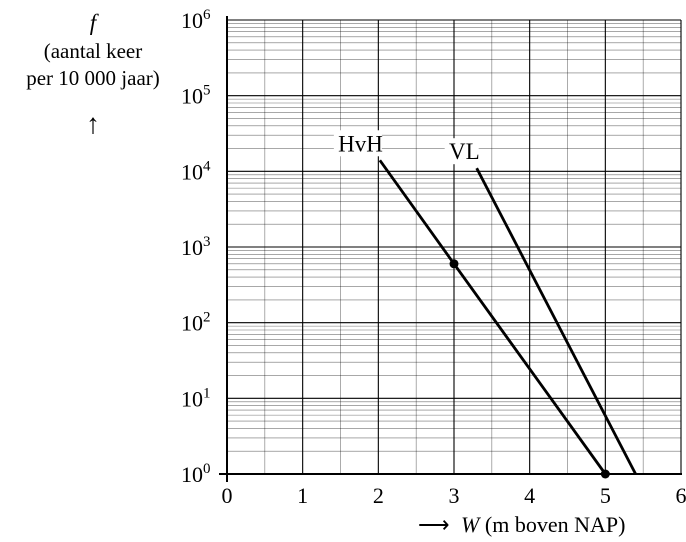 The width and height of the screenshot is (686, 542). What do you see at coordinates (93, 124) in the screenshot?
I see `y-axis-arrow: ↑` at bounding box center [93, 124].